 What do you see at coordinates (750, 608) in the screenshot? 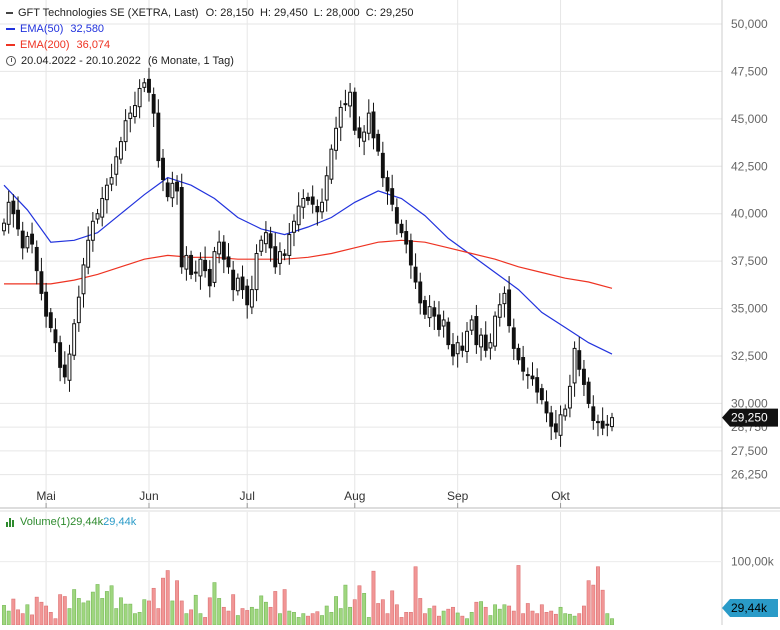
I see `volume-tag-shape` at bounding box center [750, 608].